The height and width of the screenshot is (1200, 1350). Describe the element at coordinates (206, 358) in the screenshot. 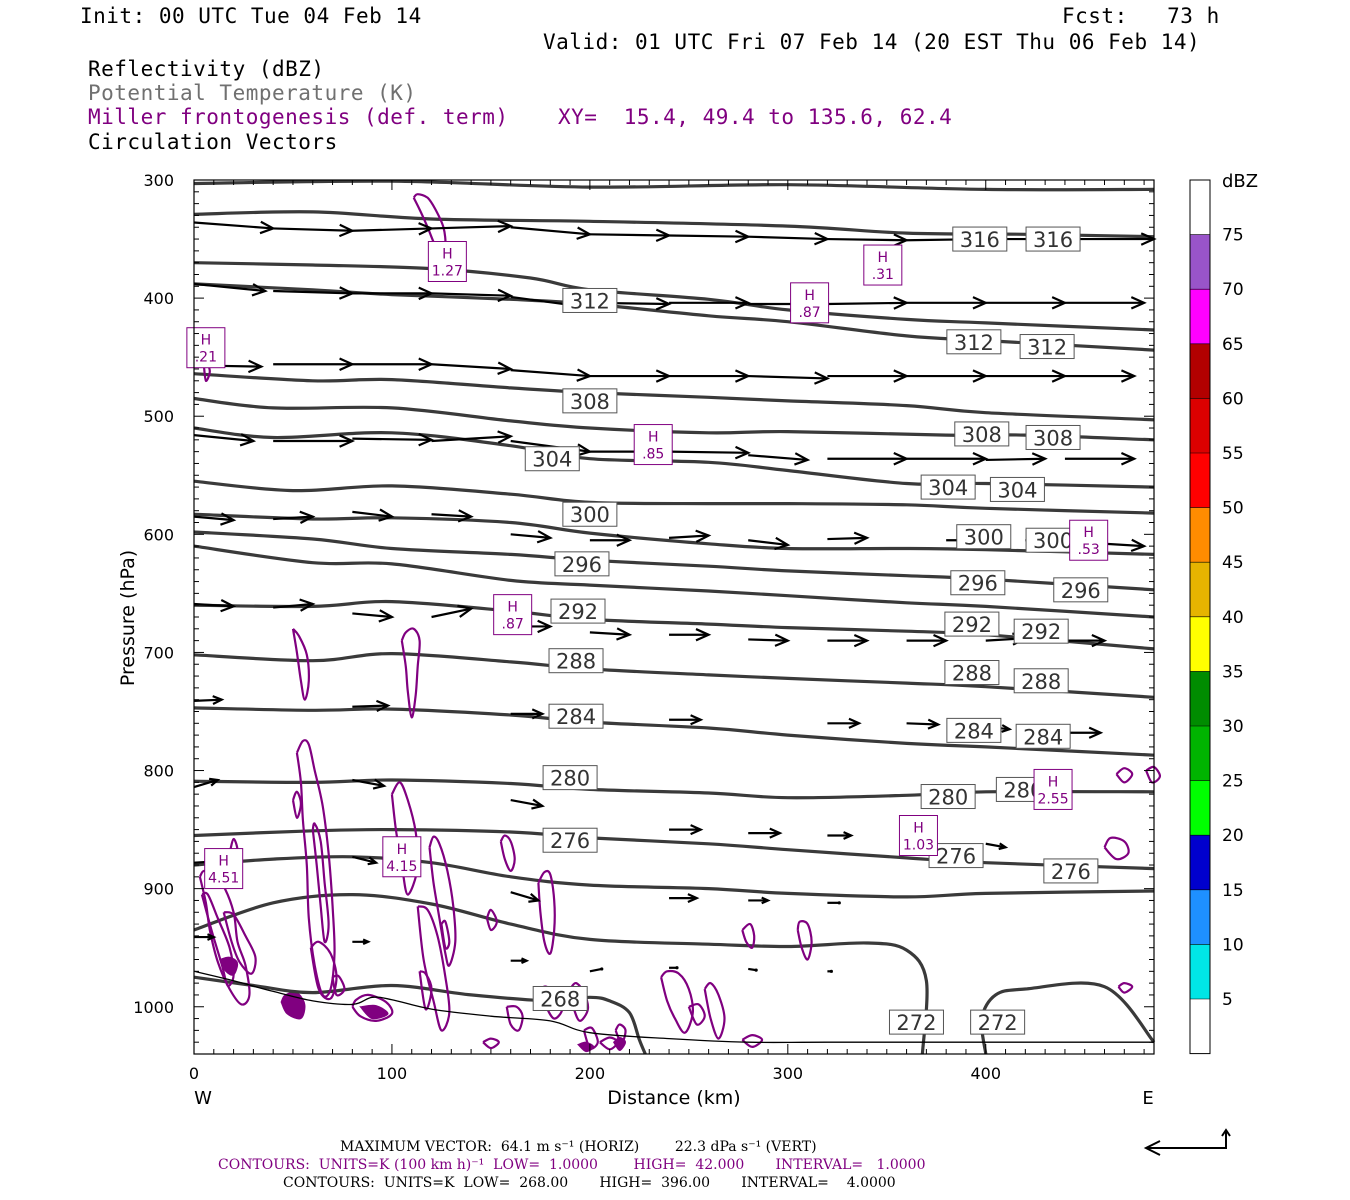

I see `fronto-max-value: .21` at that location.